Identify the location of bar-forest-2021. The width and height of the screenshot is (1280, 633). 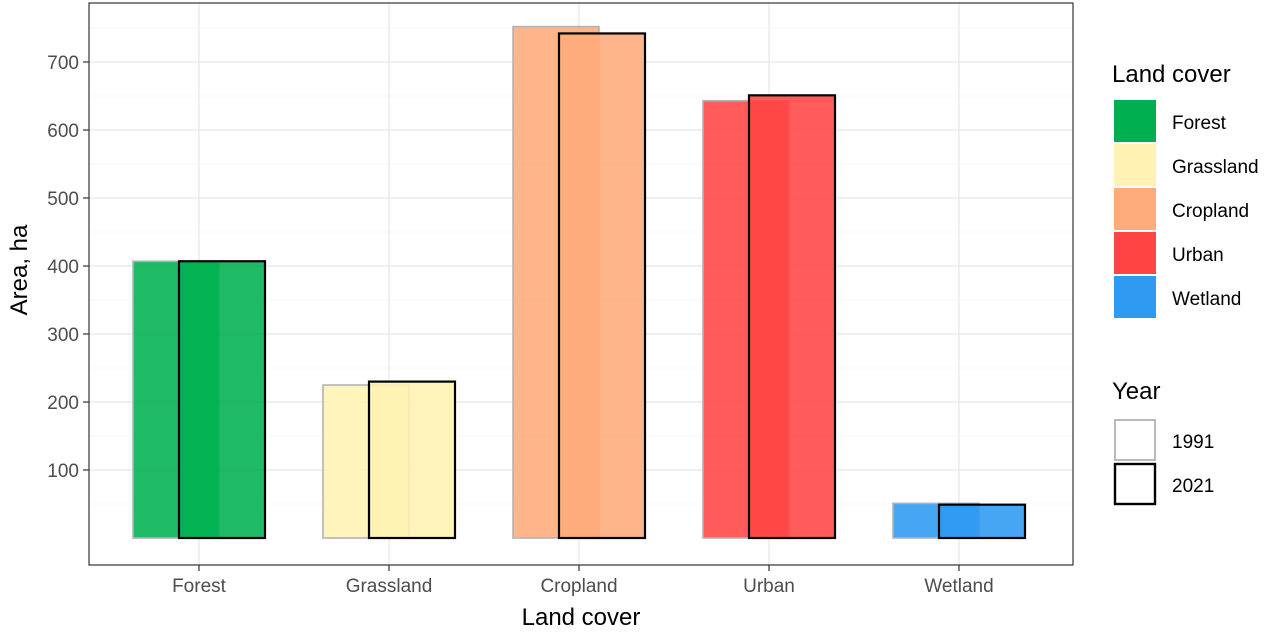
(222, 400).